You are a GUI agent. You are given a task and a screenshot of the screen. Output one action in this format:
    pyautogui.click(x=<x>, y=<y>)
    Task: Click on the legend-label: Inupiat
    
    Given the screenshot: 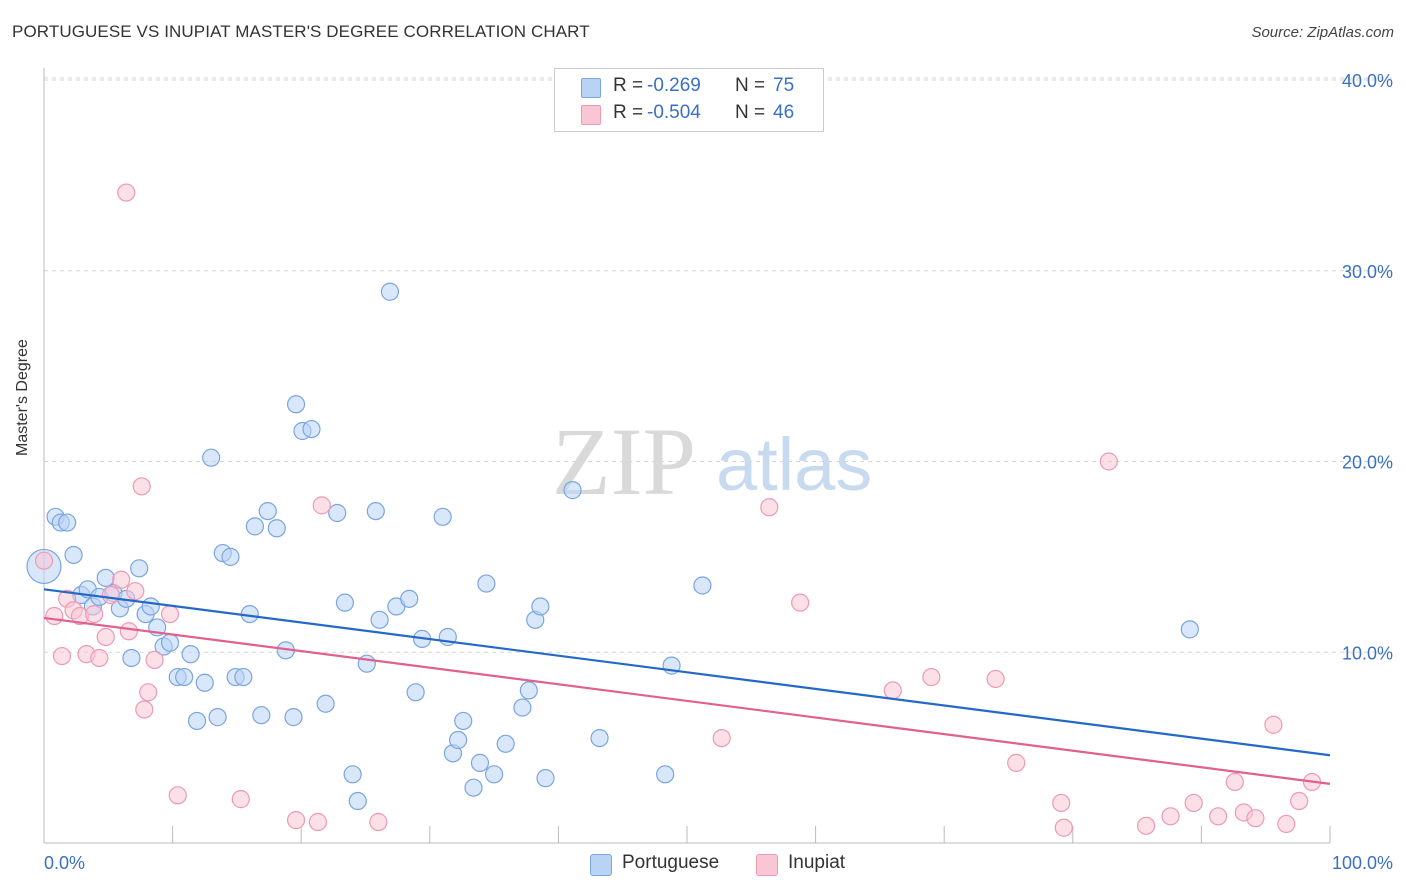 What is the action you would take?
    pyautogui.click(x=817, y=862)
    